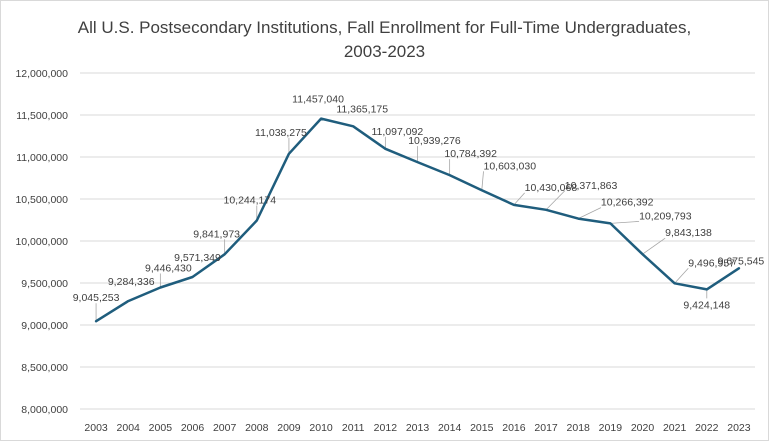 Image resolution: width=769 pixels, height=441 pixels. What do you see at coordinates (318, 100) in the screenshot?
I see `data-label-2010: 11,457,040` at bounding box center [318, 100].